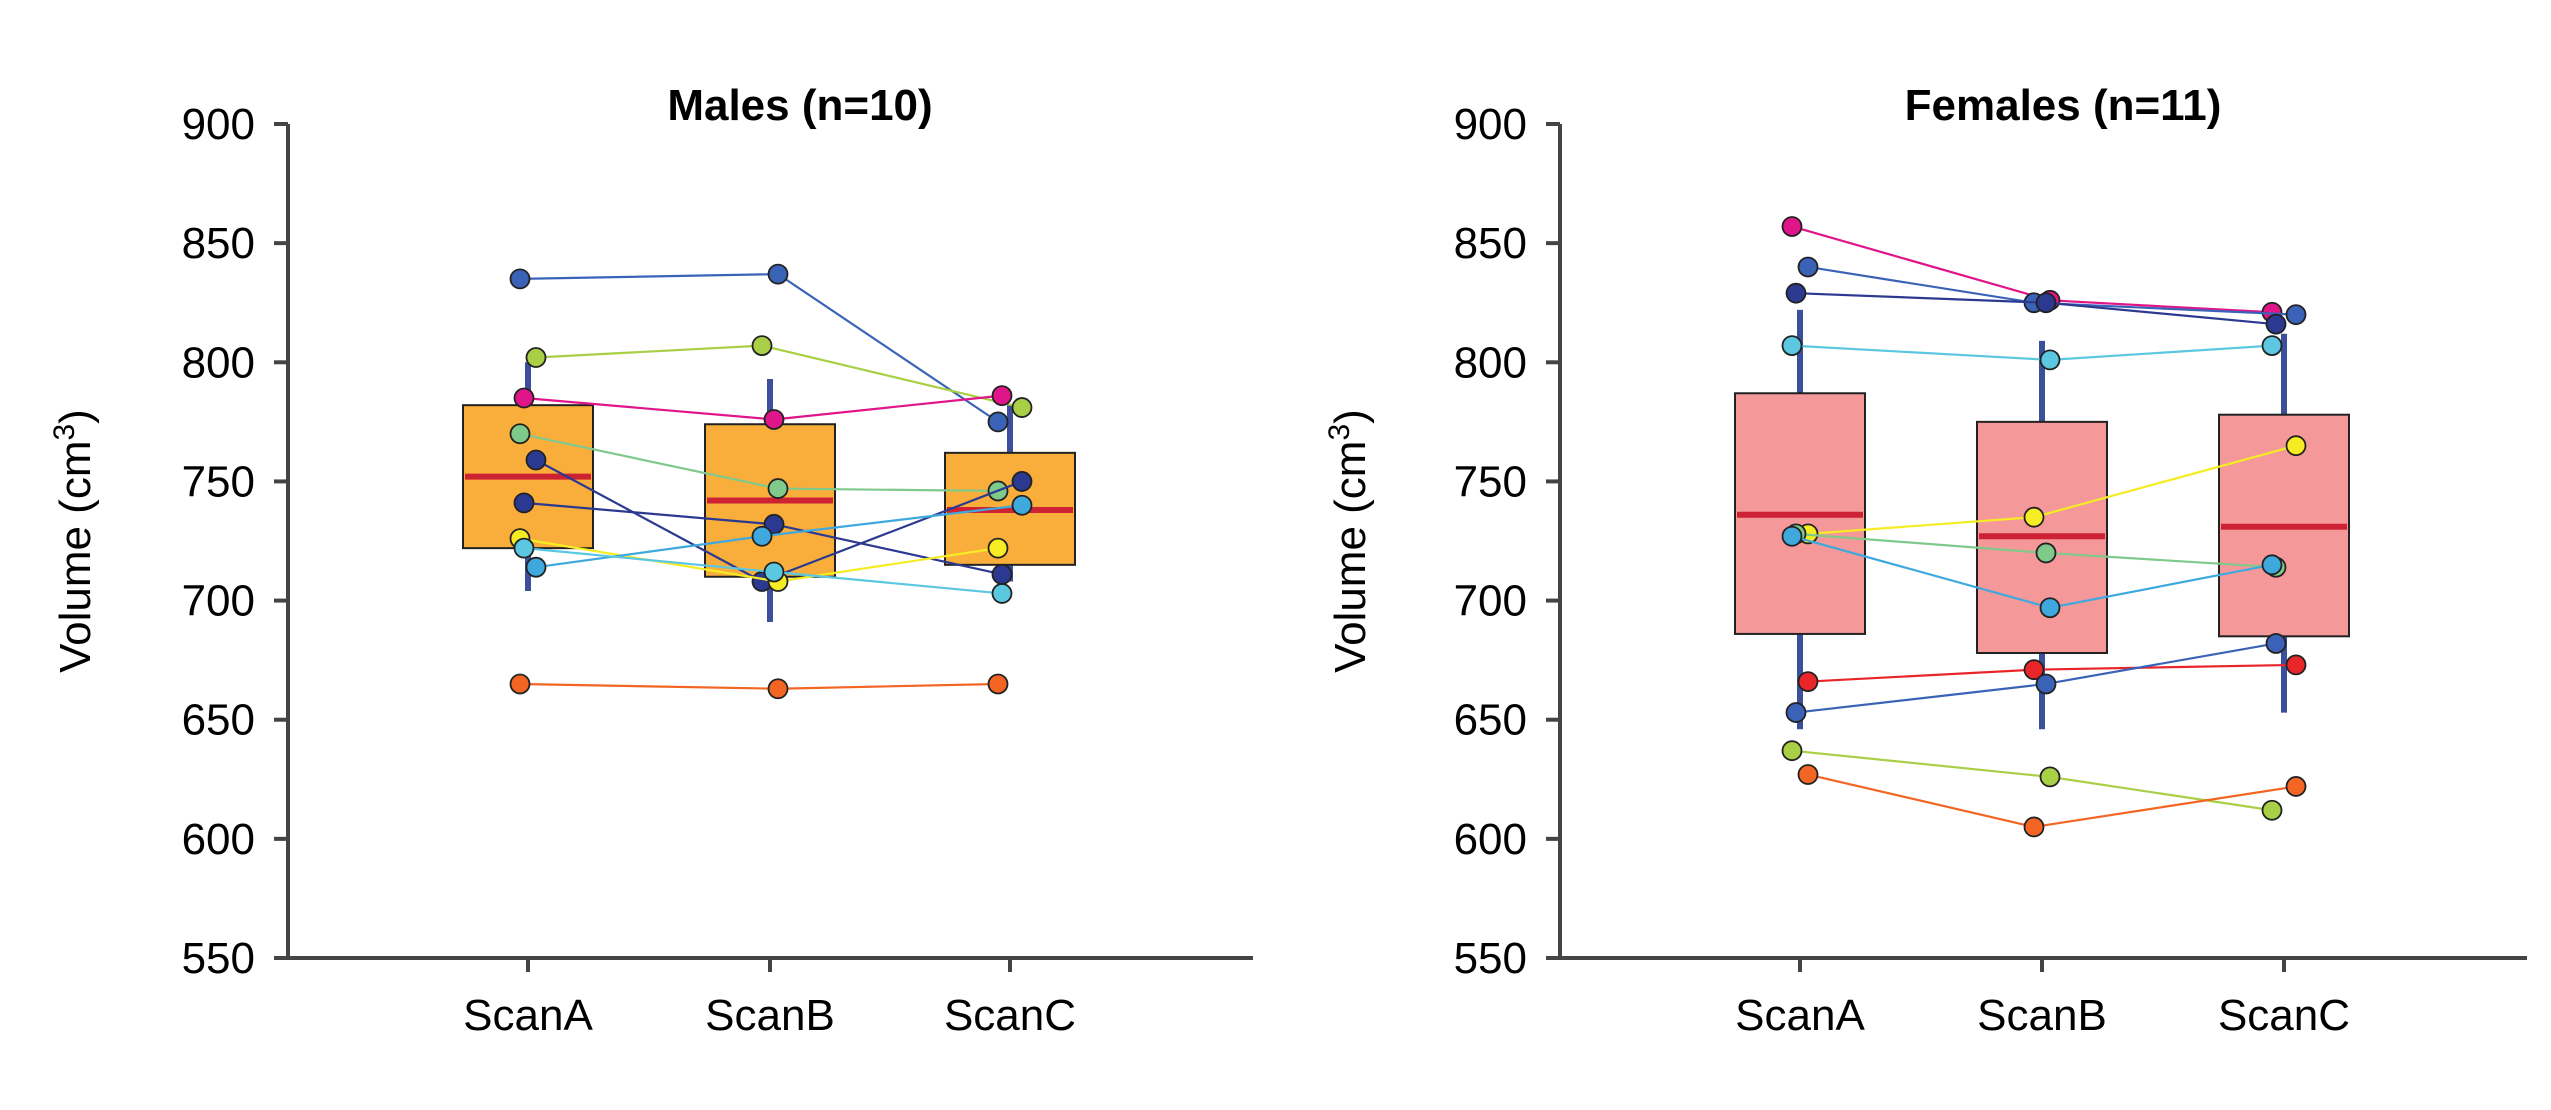 Image resolution: width=2551 pixels, height=1110 pixels. Describe the element at coordinates (799, 105) in the screenshot. I see `chart-title: Males (n=10)` at that location.